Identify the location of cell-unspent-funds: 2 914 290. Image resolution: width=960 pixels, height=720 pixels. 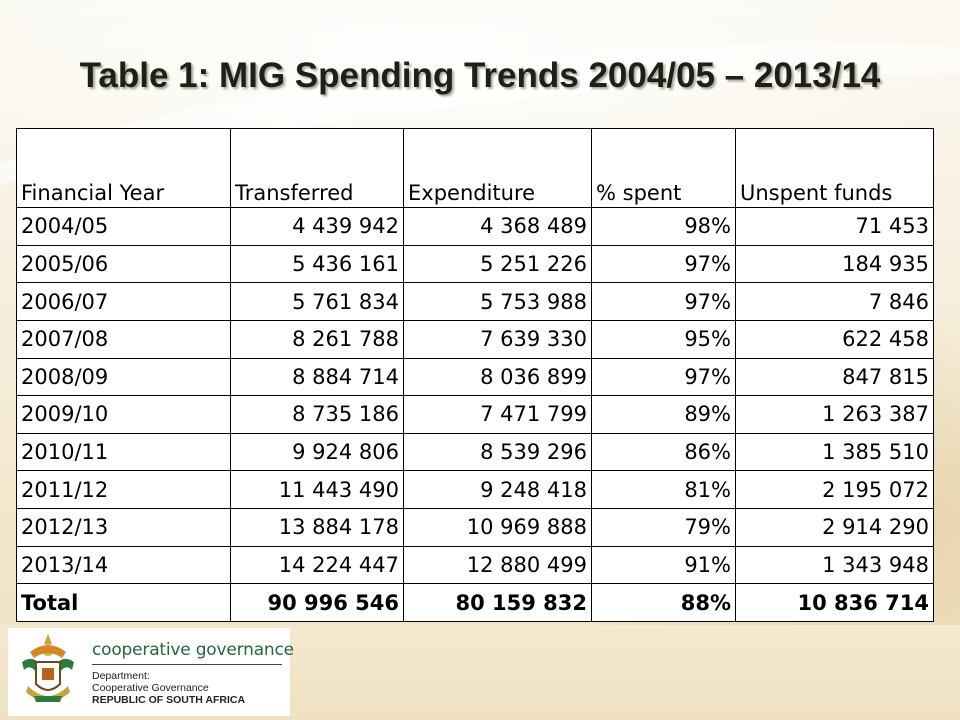
(834, 527).